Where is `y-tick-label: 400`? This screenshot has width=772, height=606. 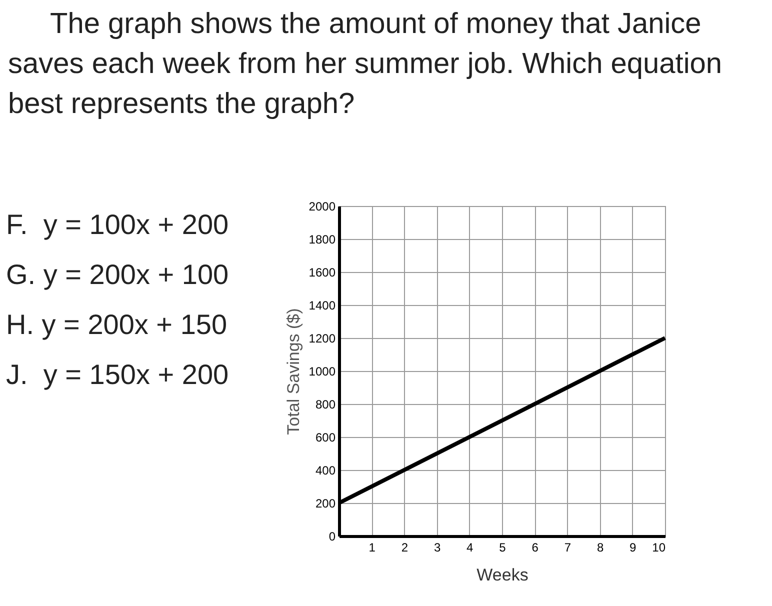 y-tick-label: 400 is located at coordinates (325, 471).